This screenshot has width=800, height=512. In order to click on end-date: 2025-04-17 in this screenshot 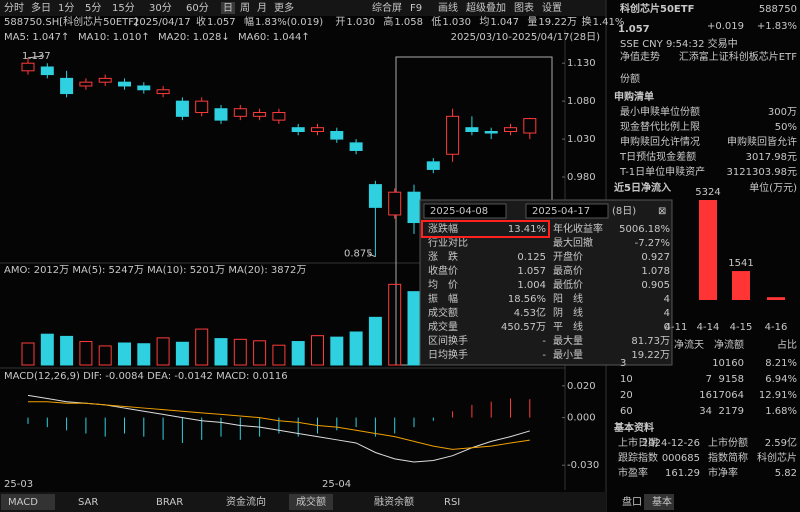, I will do `click(561, 211)`.